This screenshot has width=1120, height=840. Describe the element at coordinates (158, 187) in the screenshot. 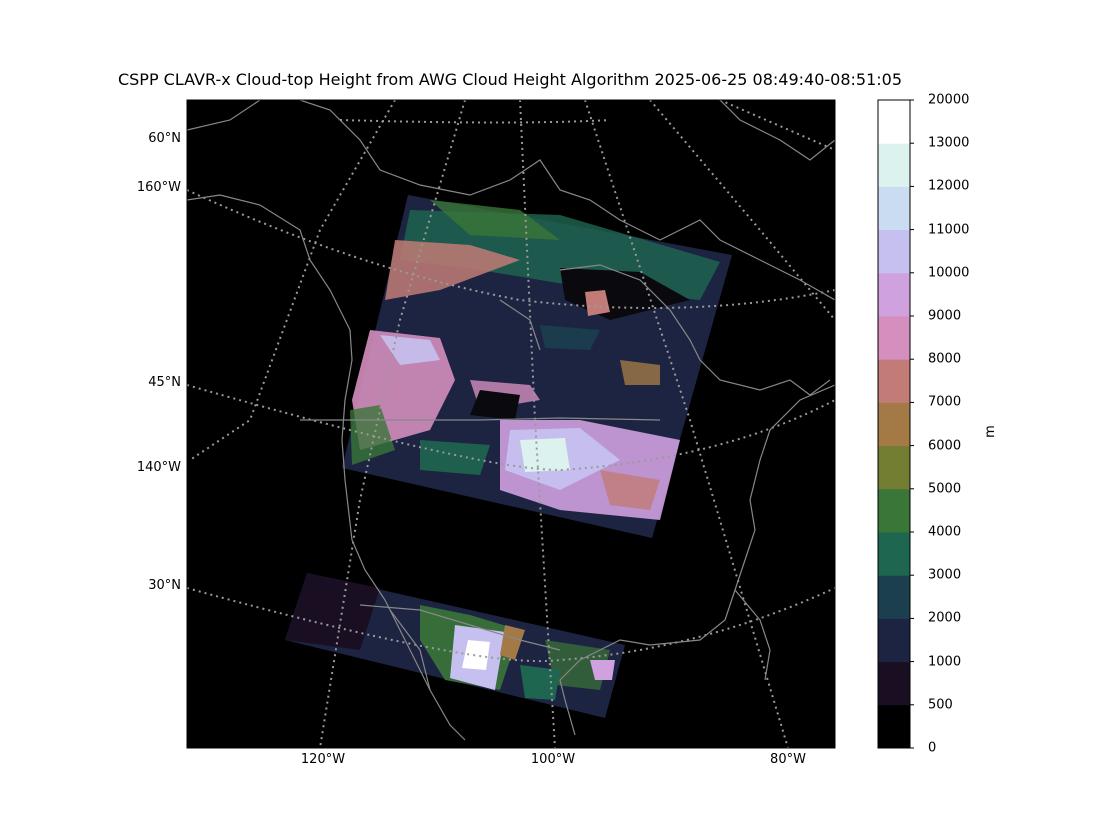

I see `lon-label-160w: 160°W` at that location.